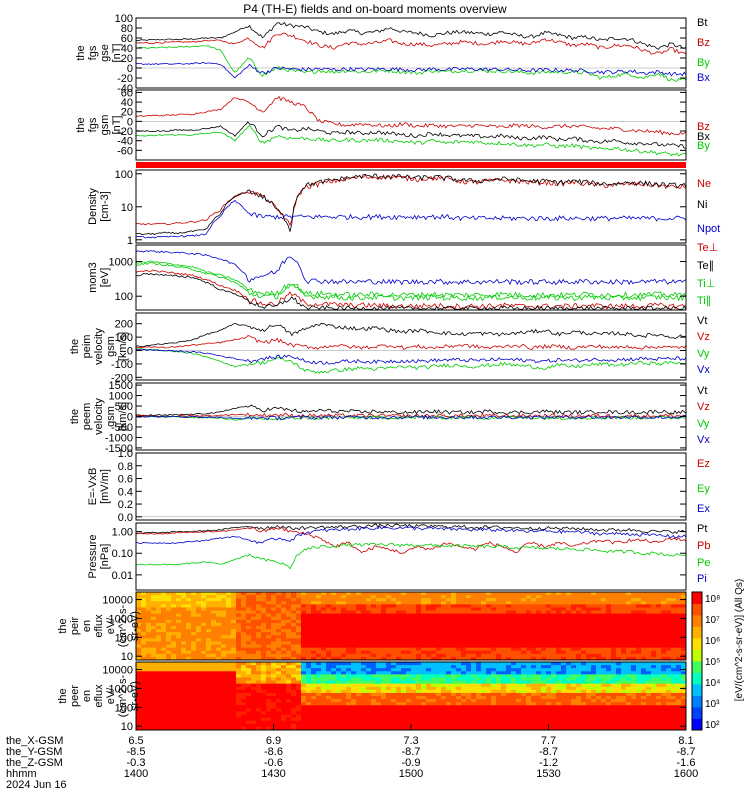 Image resolution: width=750 pixels, height=800 pixels. What do you see at coordinates (703, 146) in the screenshot?
I see `legend-label: By` at bounding box center [703, 146].